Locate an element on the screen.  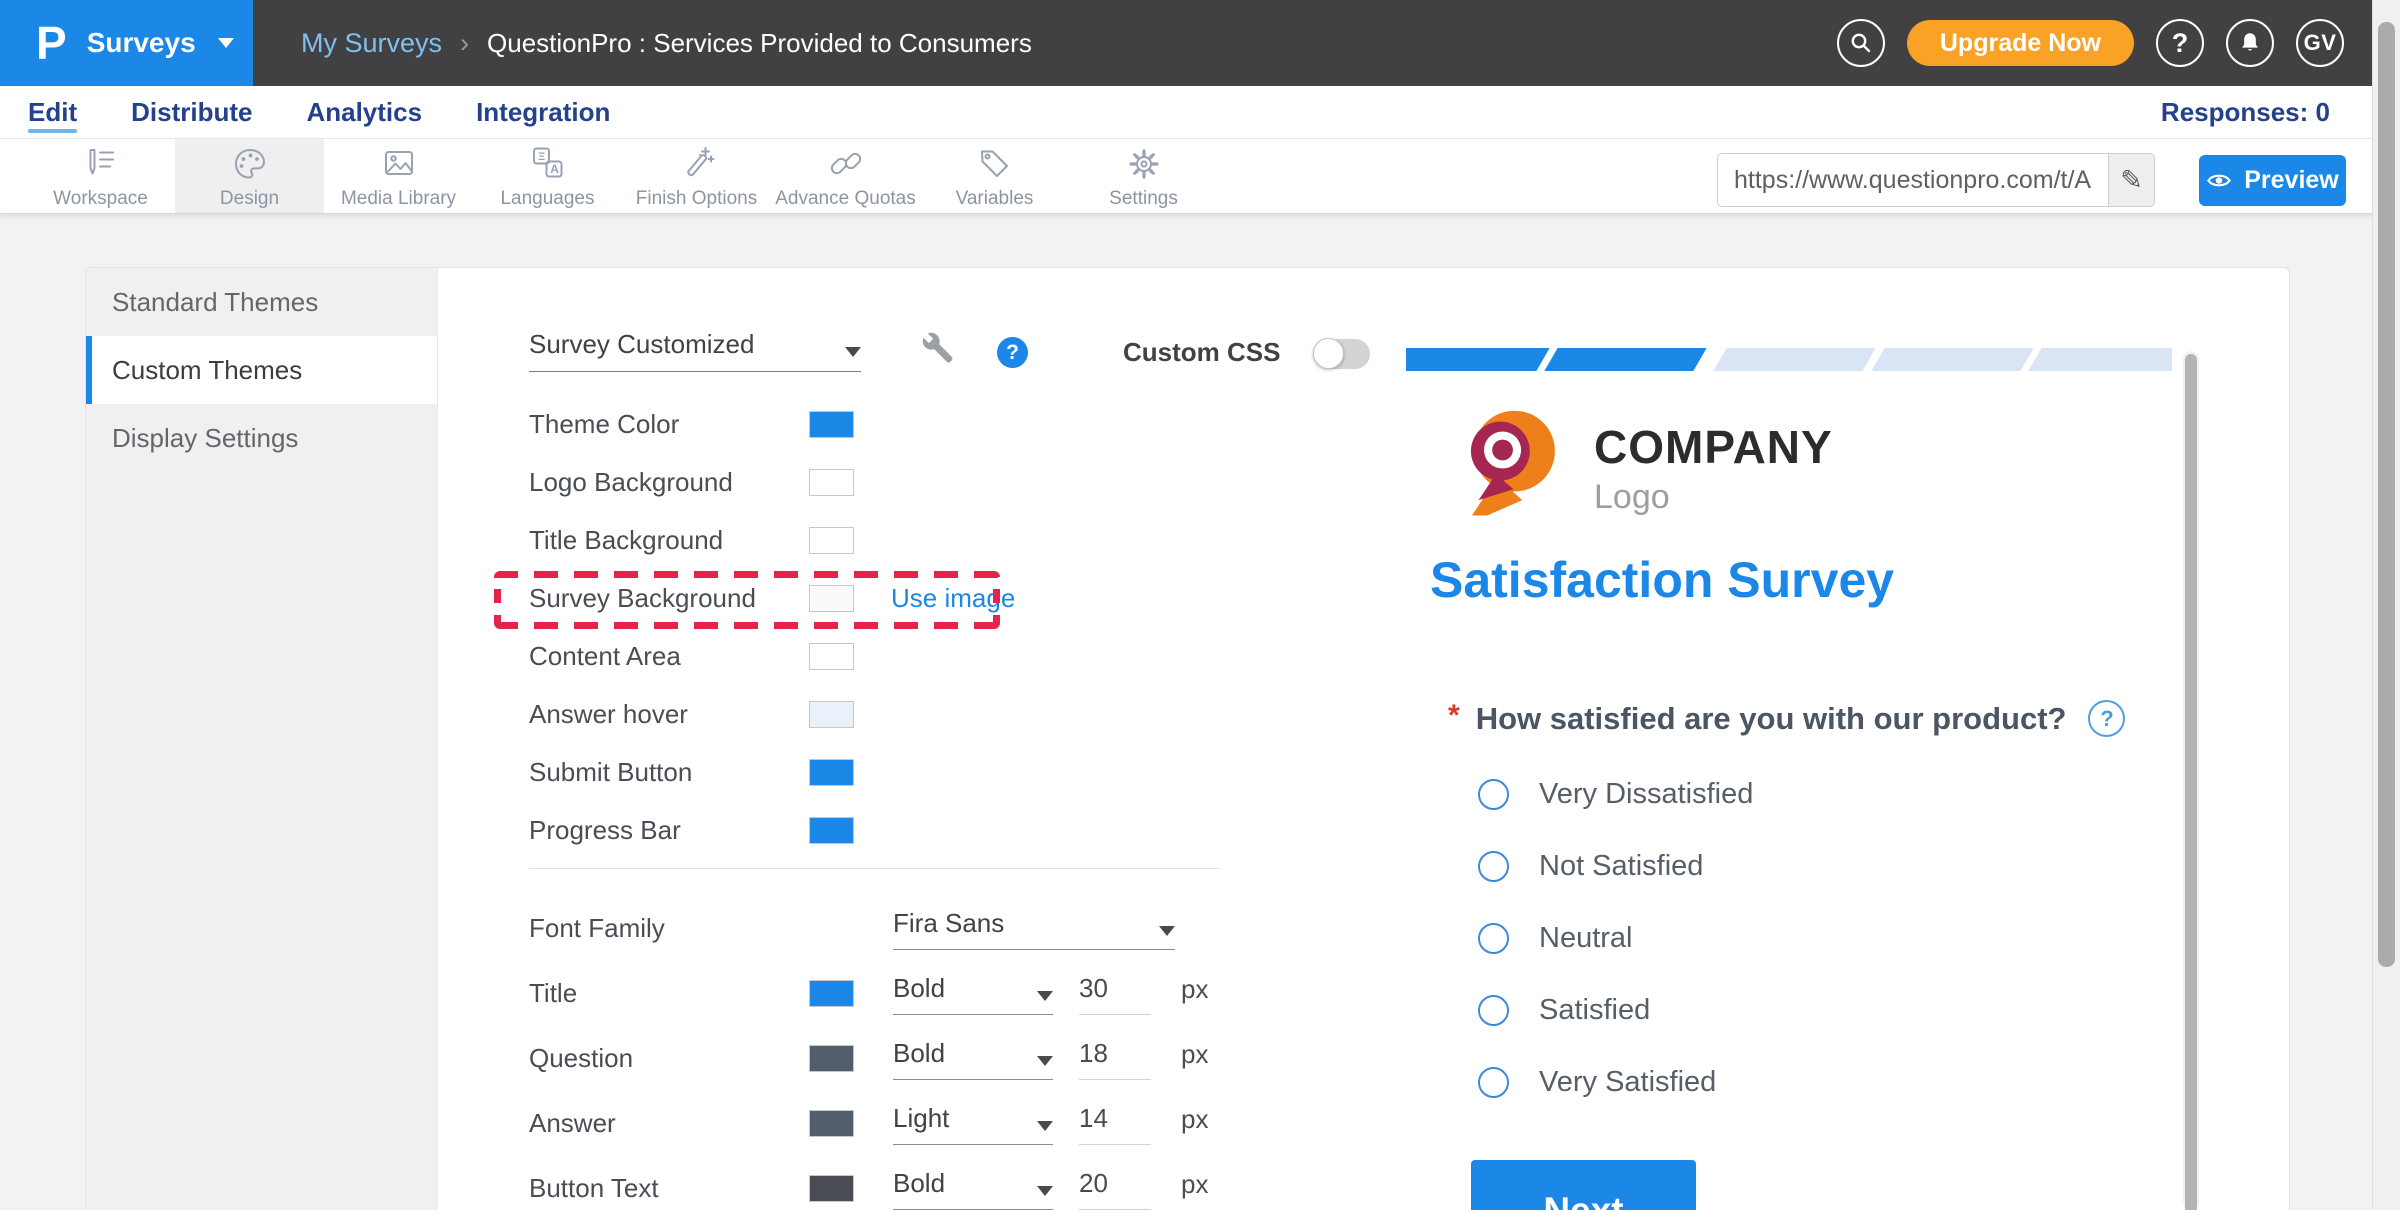
option-label: Not Satisfied is located at coordinates (1621, 865).